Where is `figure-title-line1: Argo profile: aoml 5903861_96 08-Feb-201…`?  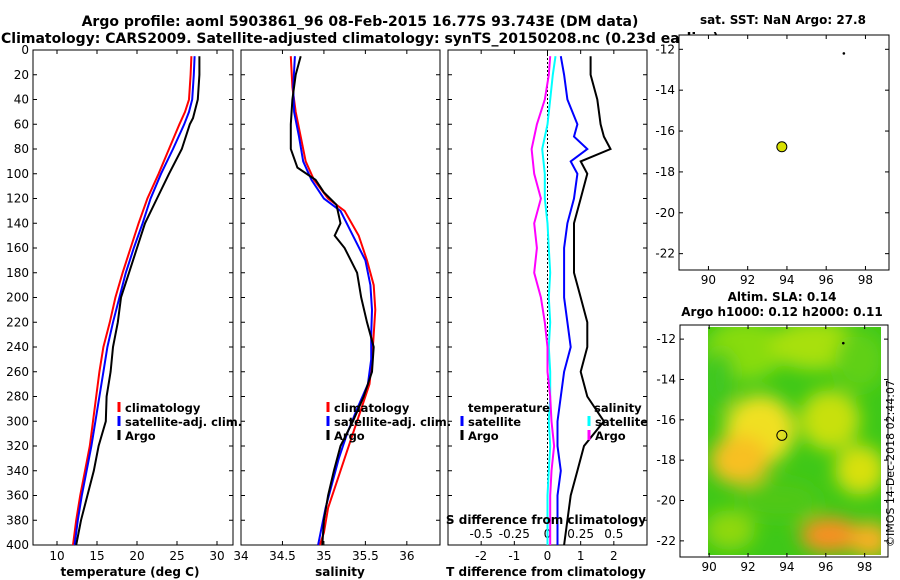 figure-title-line1: Argo profile: aoml 5903861_96 08-Feb-201… is located at coordinates (360, 22).